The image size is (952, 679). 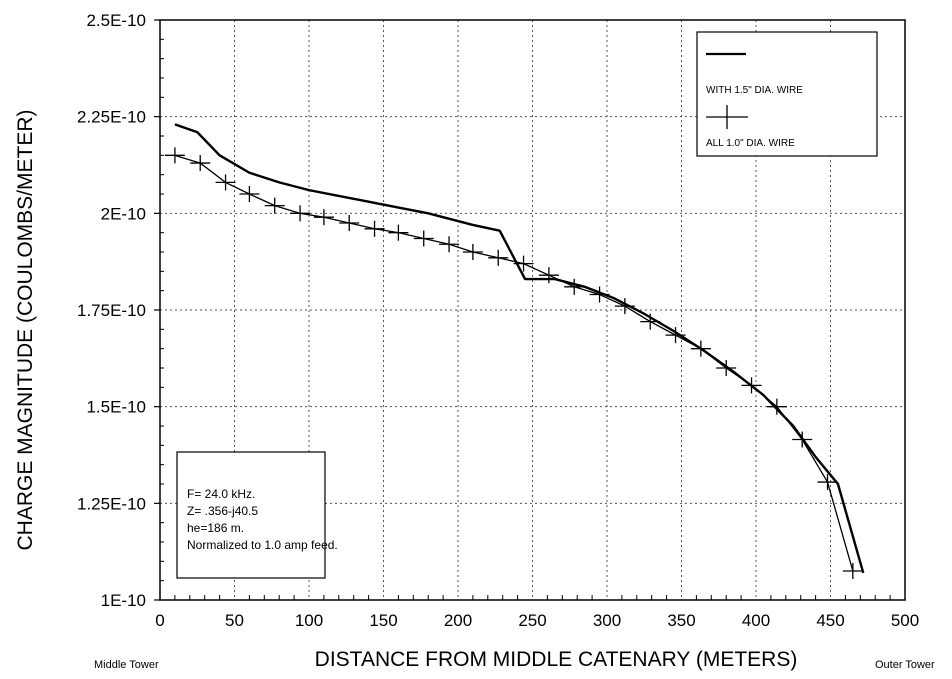 What do you see at coordinates (607, 620) in the screenshot?
I see `x-tick-label: 300` at bounding box center [607, 620].